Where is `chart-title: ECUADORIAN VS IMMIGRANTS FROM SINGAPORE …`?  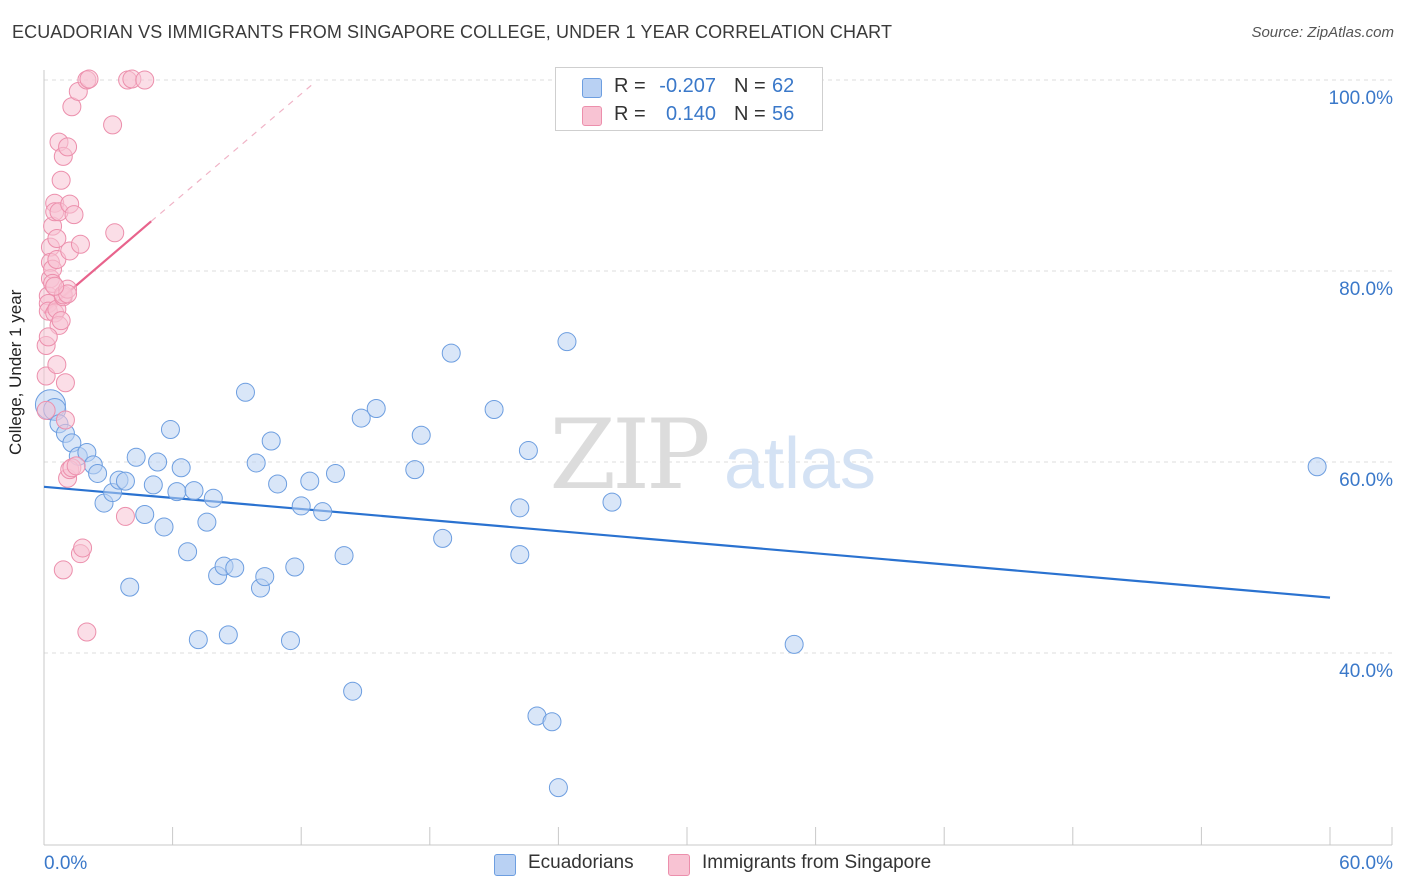
chart-title: ECUADORIAN VS IMMIGRANTS FROM SINGAPORE … is located at coordinates (452, 32).